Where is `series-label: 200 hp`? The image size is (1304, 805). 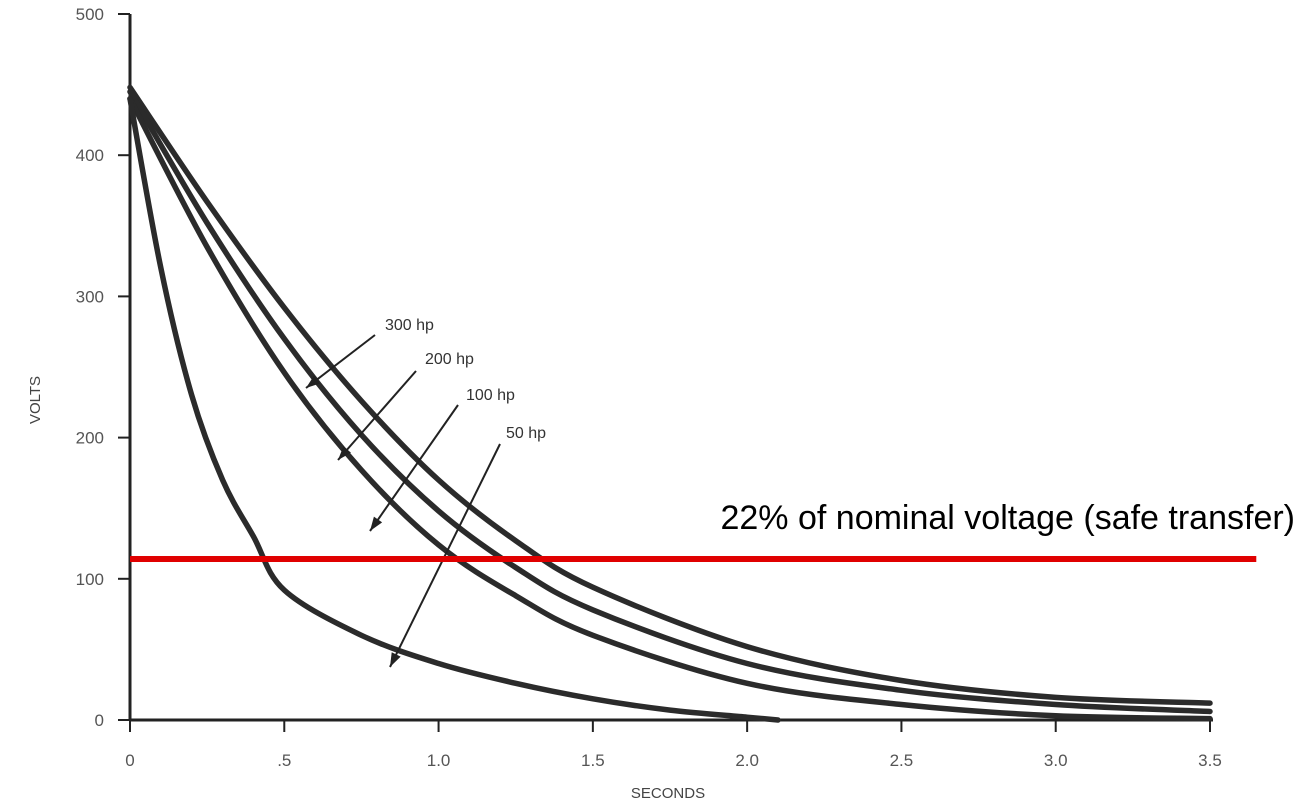
series-label: 200 hp is located at coordinates (449, 359).